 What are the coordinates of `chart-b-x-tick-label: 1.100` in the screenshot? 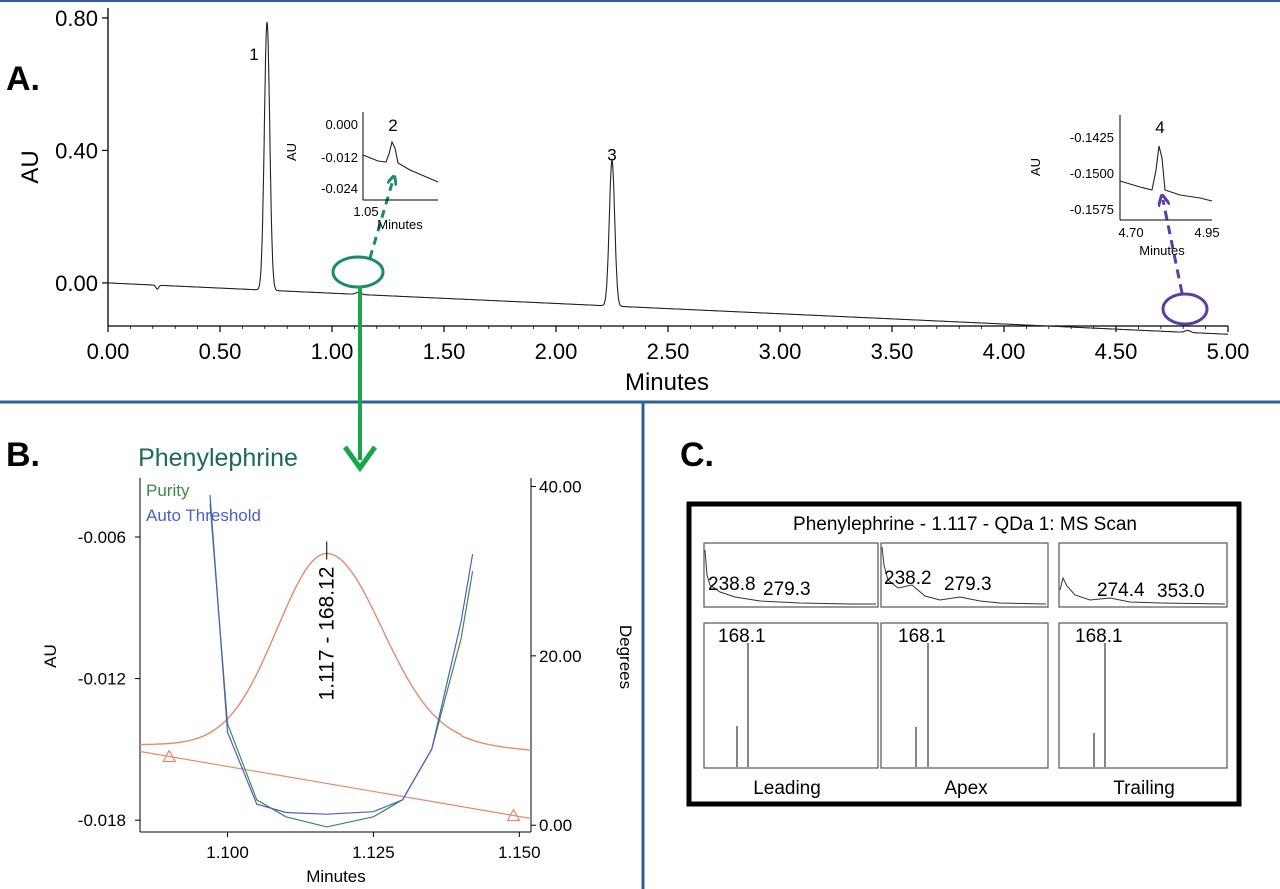 It's located at (227, 852).